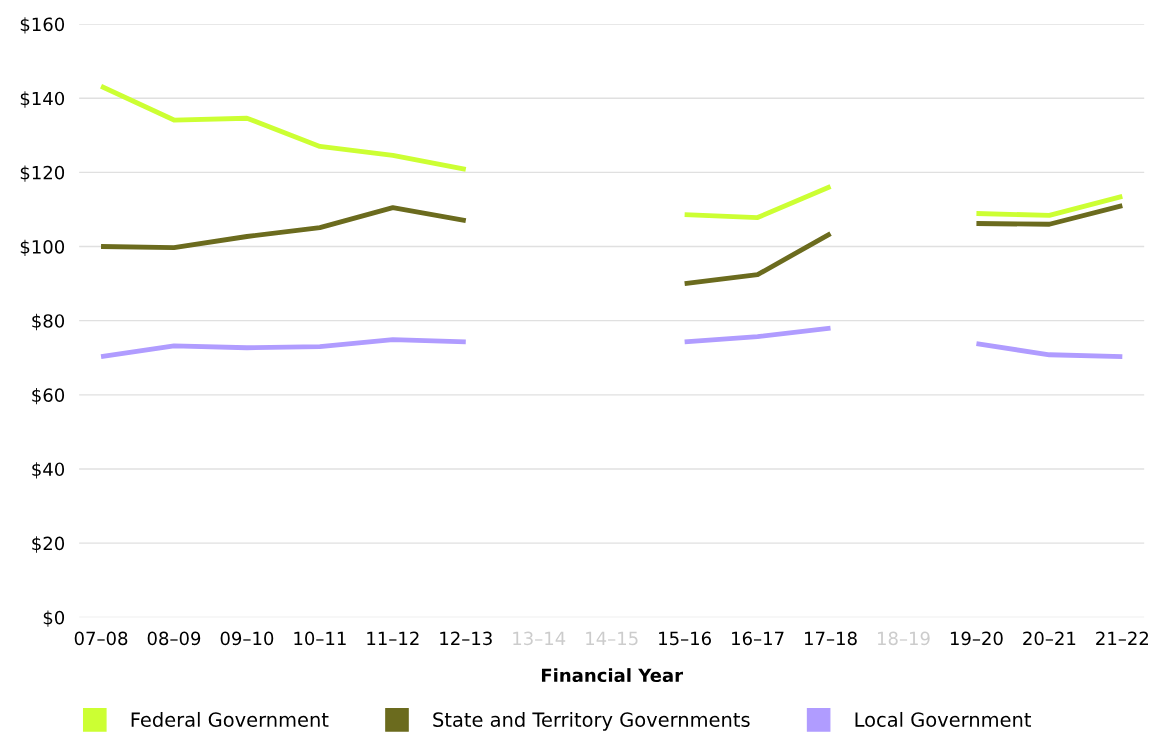  Describe the element at coordinates (101, 638) in the screenshot. I see `x-tick-label: 07–08` at that location.